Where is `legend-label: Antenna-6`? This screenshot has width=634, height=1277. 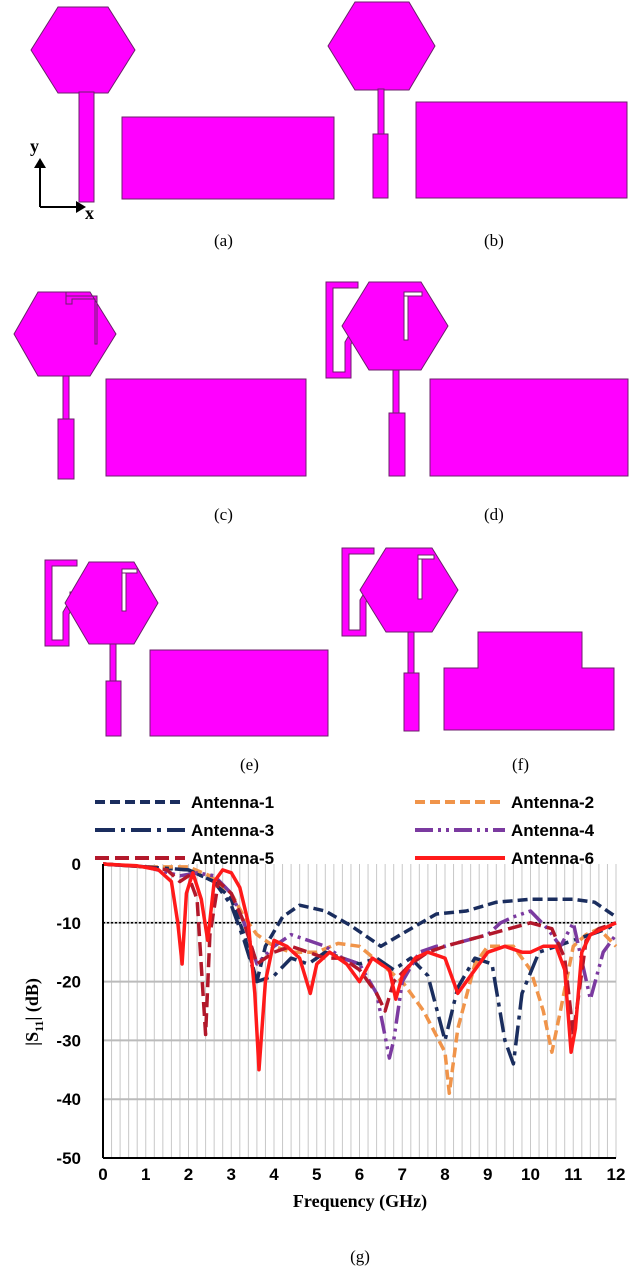 legend-label: Antenna-6 is located at coordinates (552, 858).